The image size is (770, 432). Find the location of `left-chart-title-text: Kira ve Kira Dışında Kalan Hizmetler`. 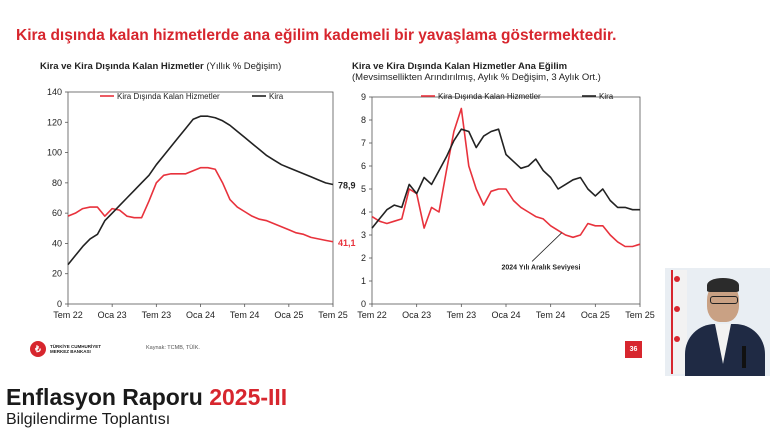

left-chart-title-text: Kira ve Kira Dışında Kalan Hizmetler is located at coordinates (122, 66).